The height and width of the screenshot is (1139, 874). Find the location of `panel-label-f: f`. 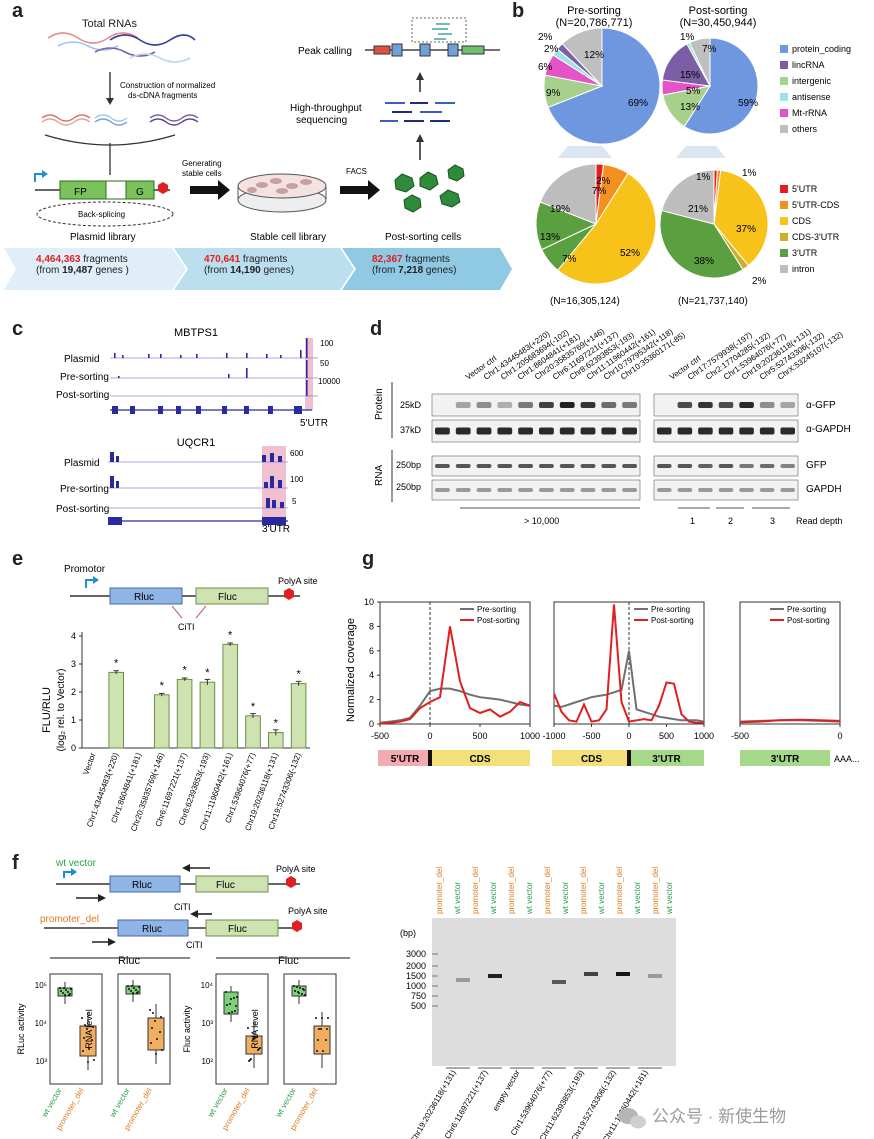

panel-label-f: f is located at coordinates (15, 863).